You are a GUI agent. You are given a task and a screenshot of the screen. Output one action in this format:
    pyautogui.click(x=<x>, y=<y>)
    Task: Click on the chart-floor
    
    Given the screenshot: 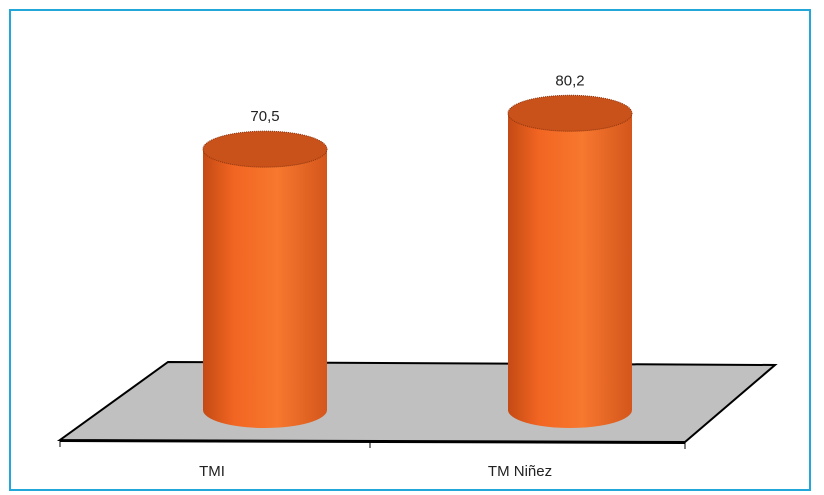 What is the action you would take?
    pyautogui.click(x=417, y=402)
    